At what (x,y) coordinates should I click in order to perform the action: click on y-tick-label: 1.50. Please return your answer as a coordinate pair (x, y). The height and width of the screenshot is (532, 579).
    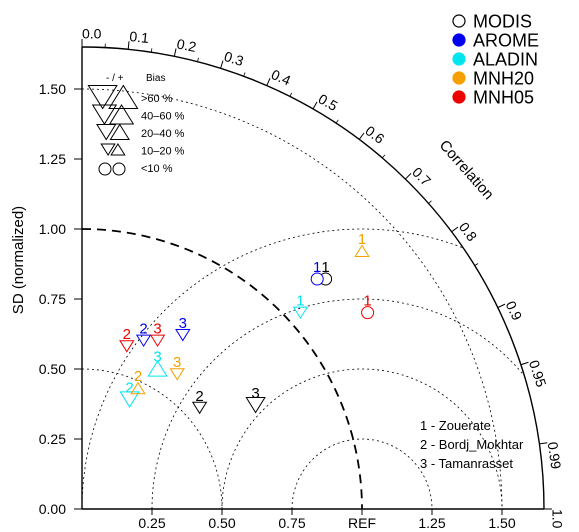
    Looking at the image, I should click on (52, 89).